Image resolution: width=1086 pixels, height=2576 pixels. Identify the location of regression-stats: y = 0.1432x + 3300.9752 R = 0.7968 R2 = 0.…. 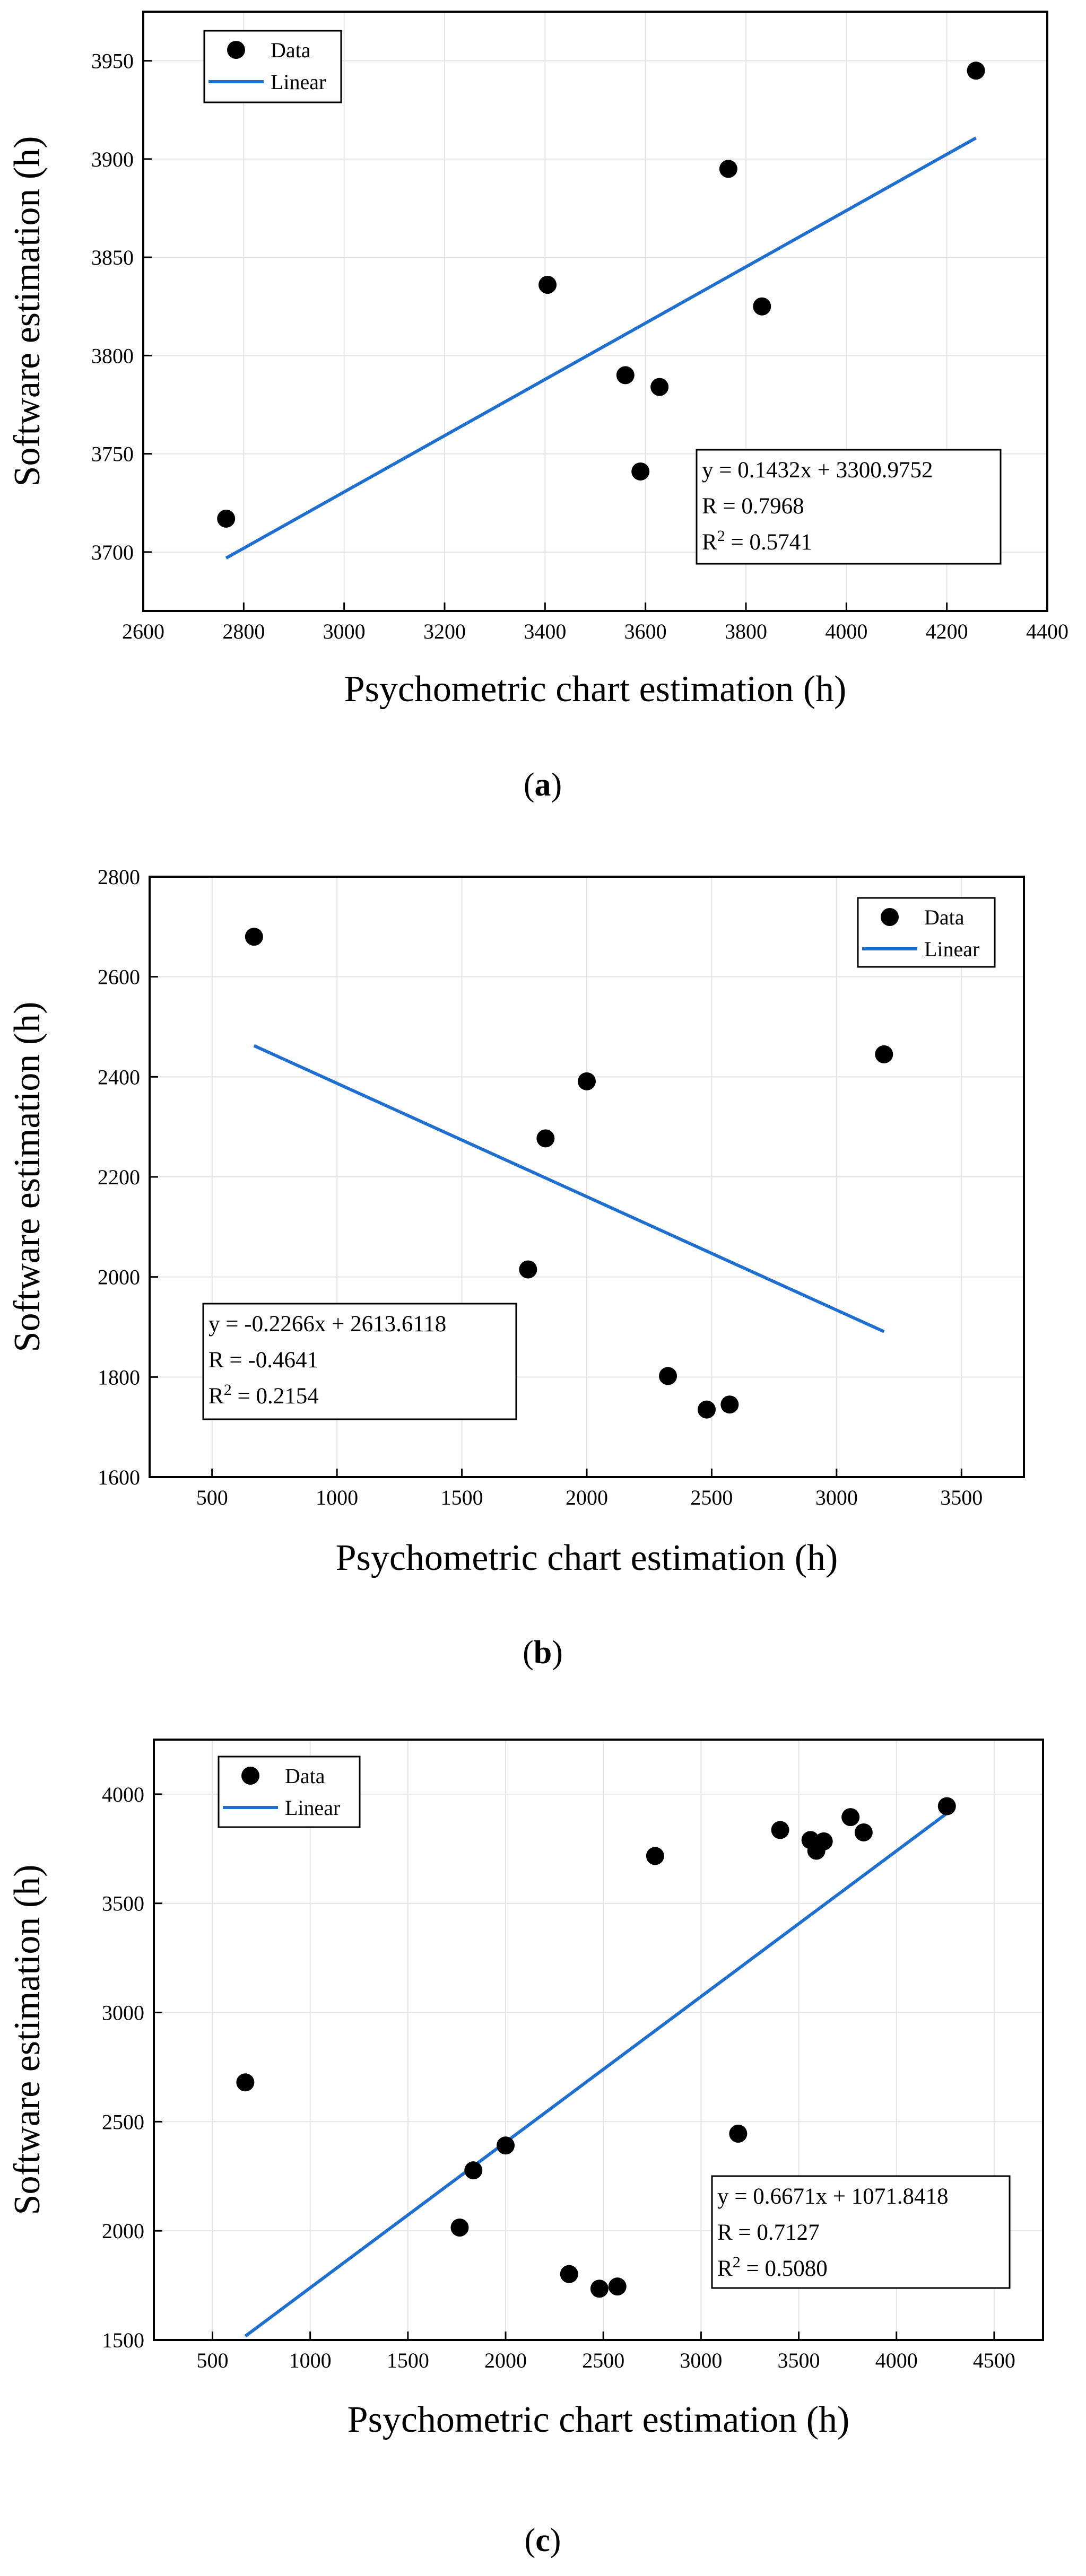
(849, 507).